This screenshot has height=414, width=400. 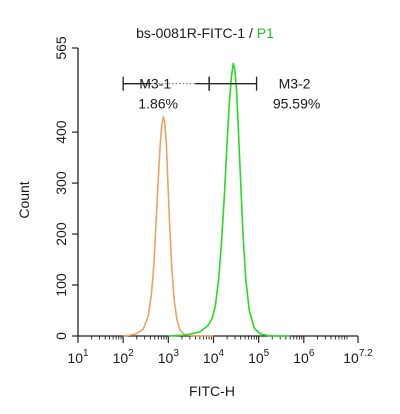 What do you see at coordinates (214, 357) in the screenshot?
I see `x-tick-label: 10⁴` at bounding box center [214, 357].